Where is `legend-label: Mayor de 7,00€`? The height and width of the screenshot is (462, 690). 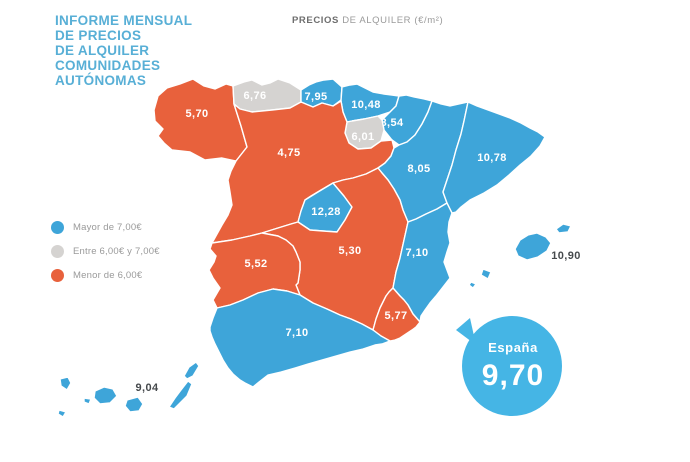
legend-label: Mayor de 7,00€ is located at coordinates (107, 227).